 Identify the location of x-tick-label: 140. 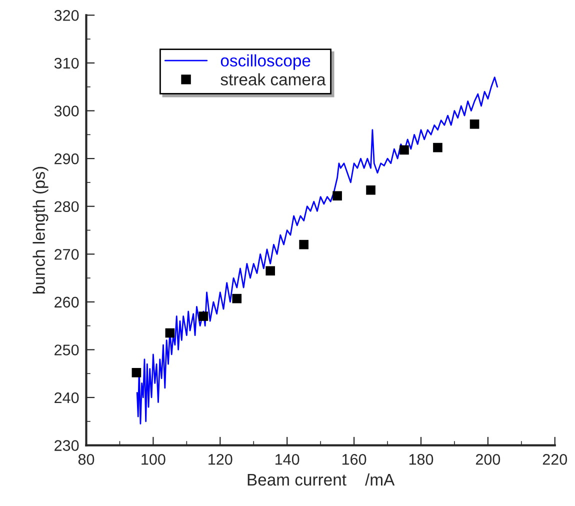
(288, 459).